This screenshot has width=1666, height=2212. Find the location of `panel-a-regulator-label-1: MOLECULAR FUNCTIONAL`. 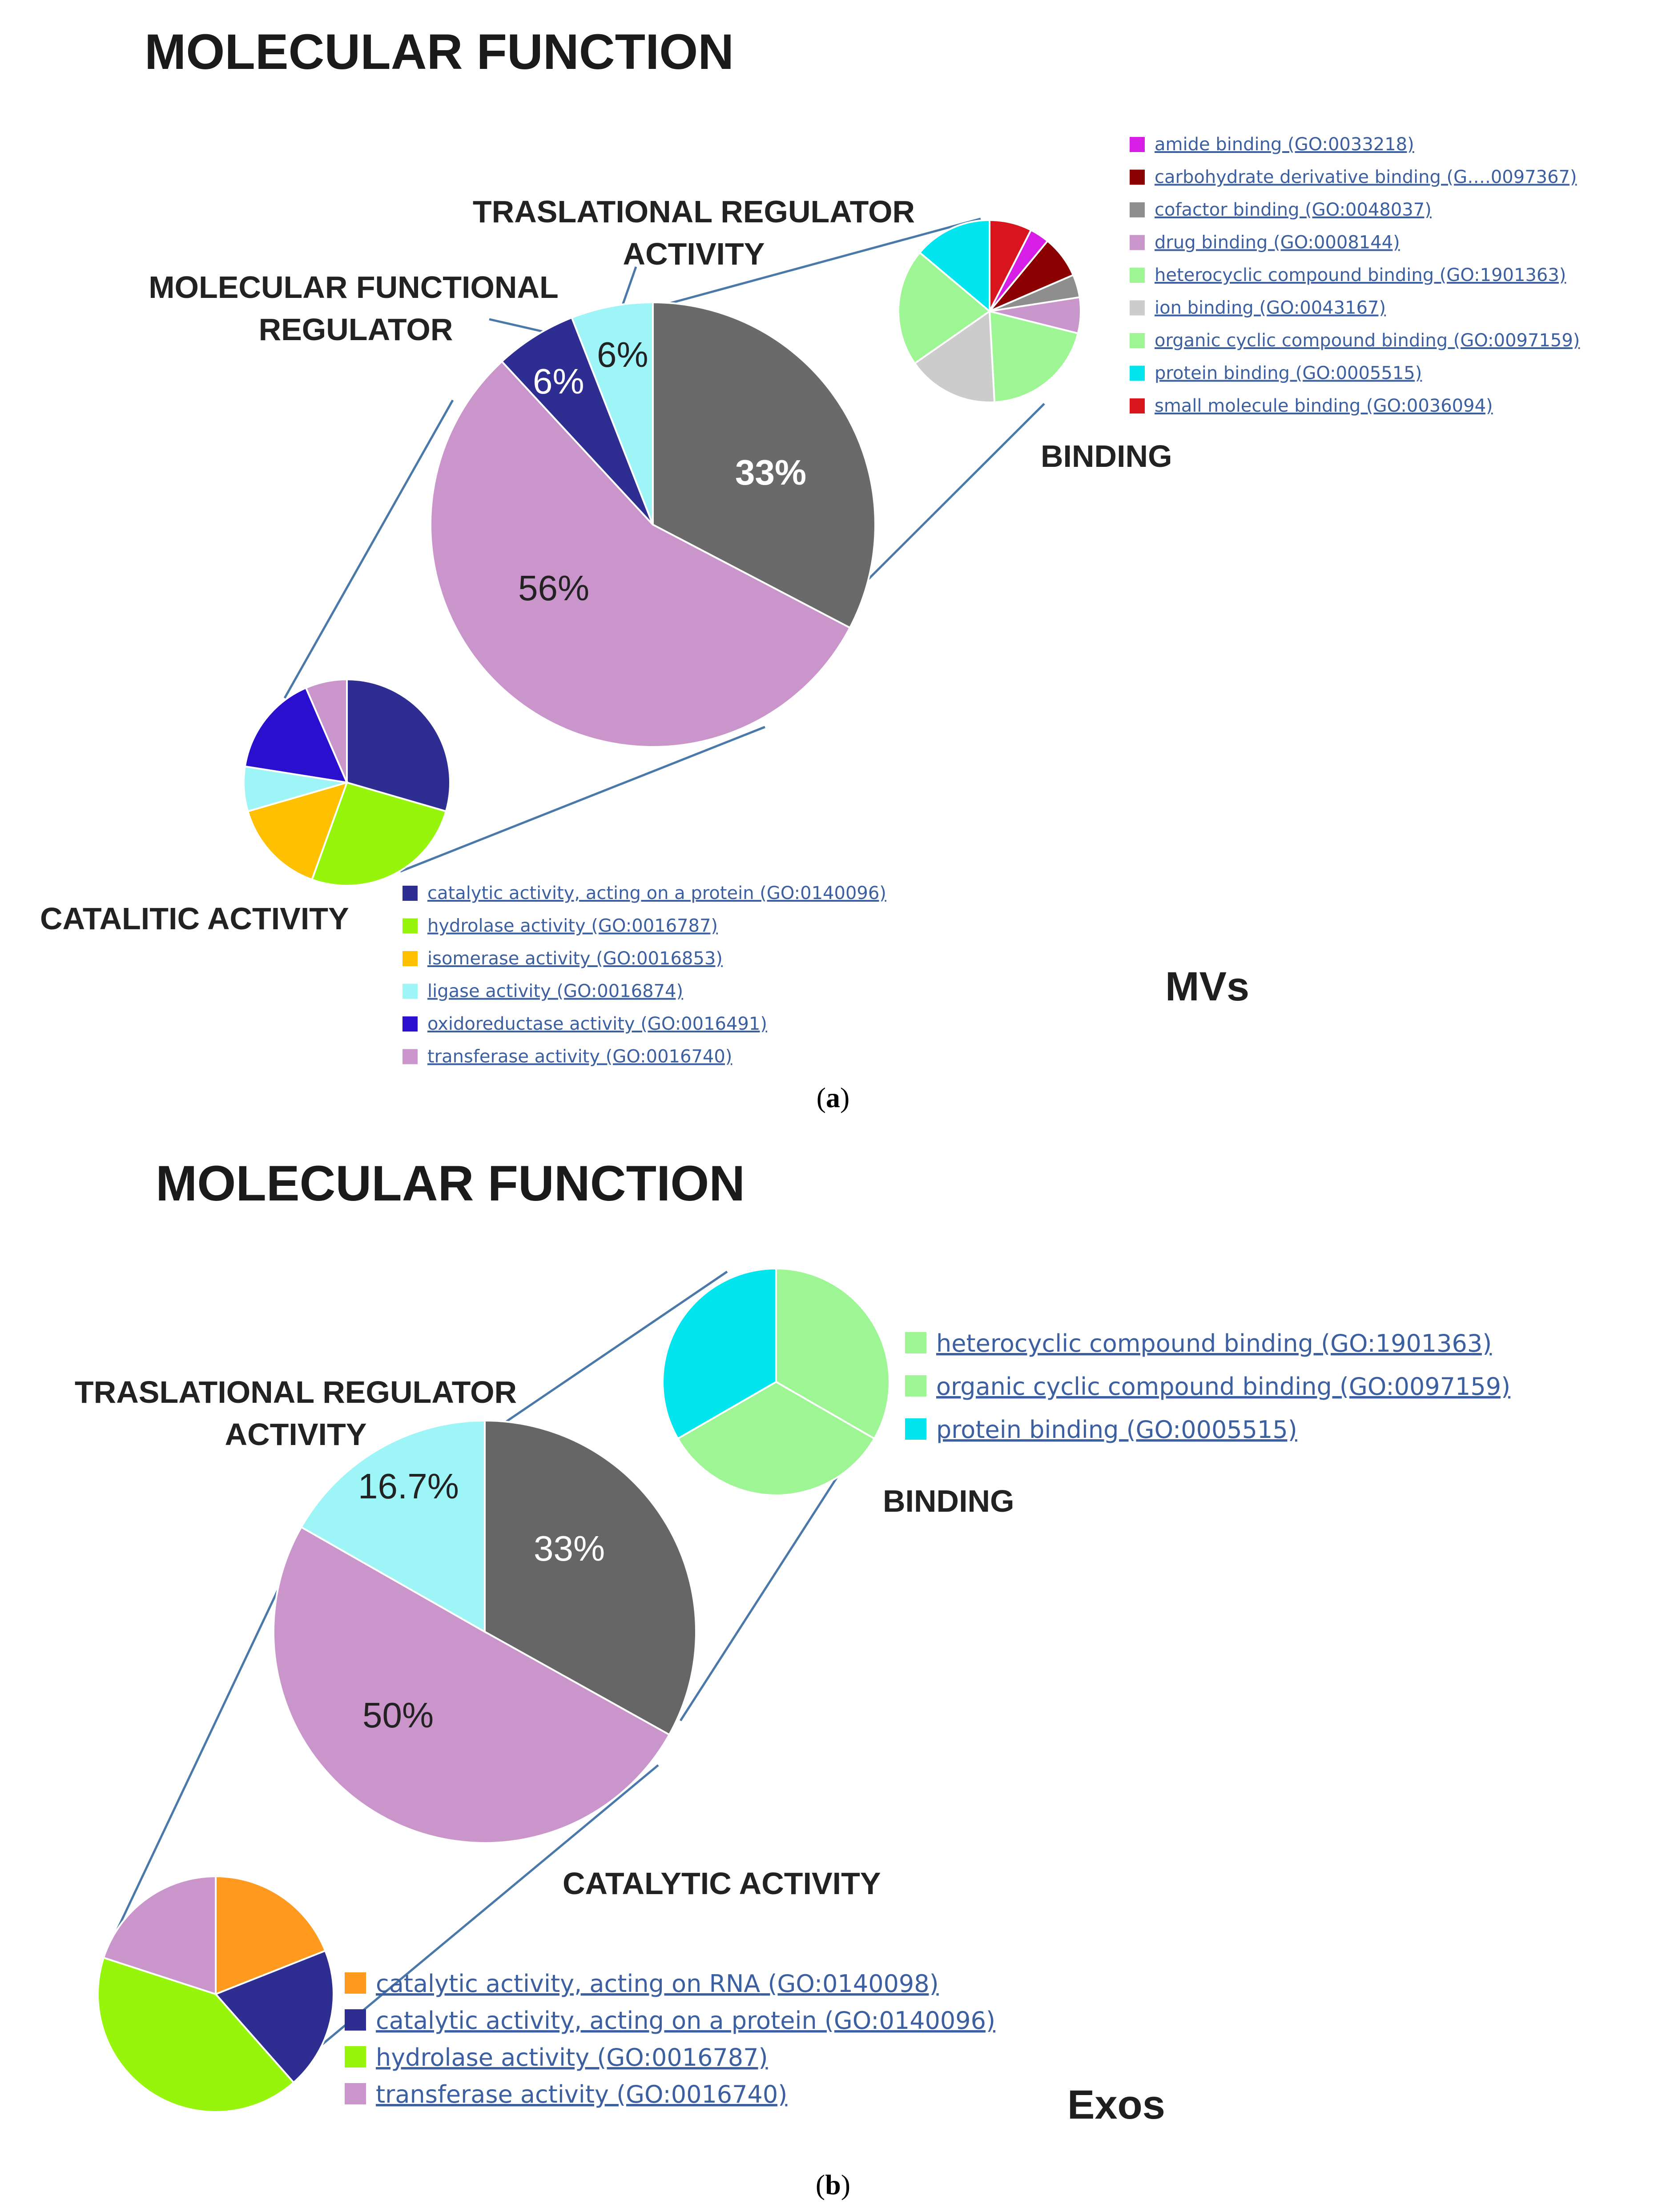

panel-a-regulator-label-1: MOLECULAR FUNCTIONAL is located at coordinates (354, 287).